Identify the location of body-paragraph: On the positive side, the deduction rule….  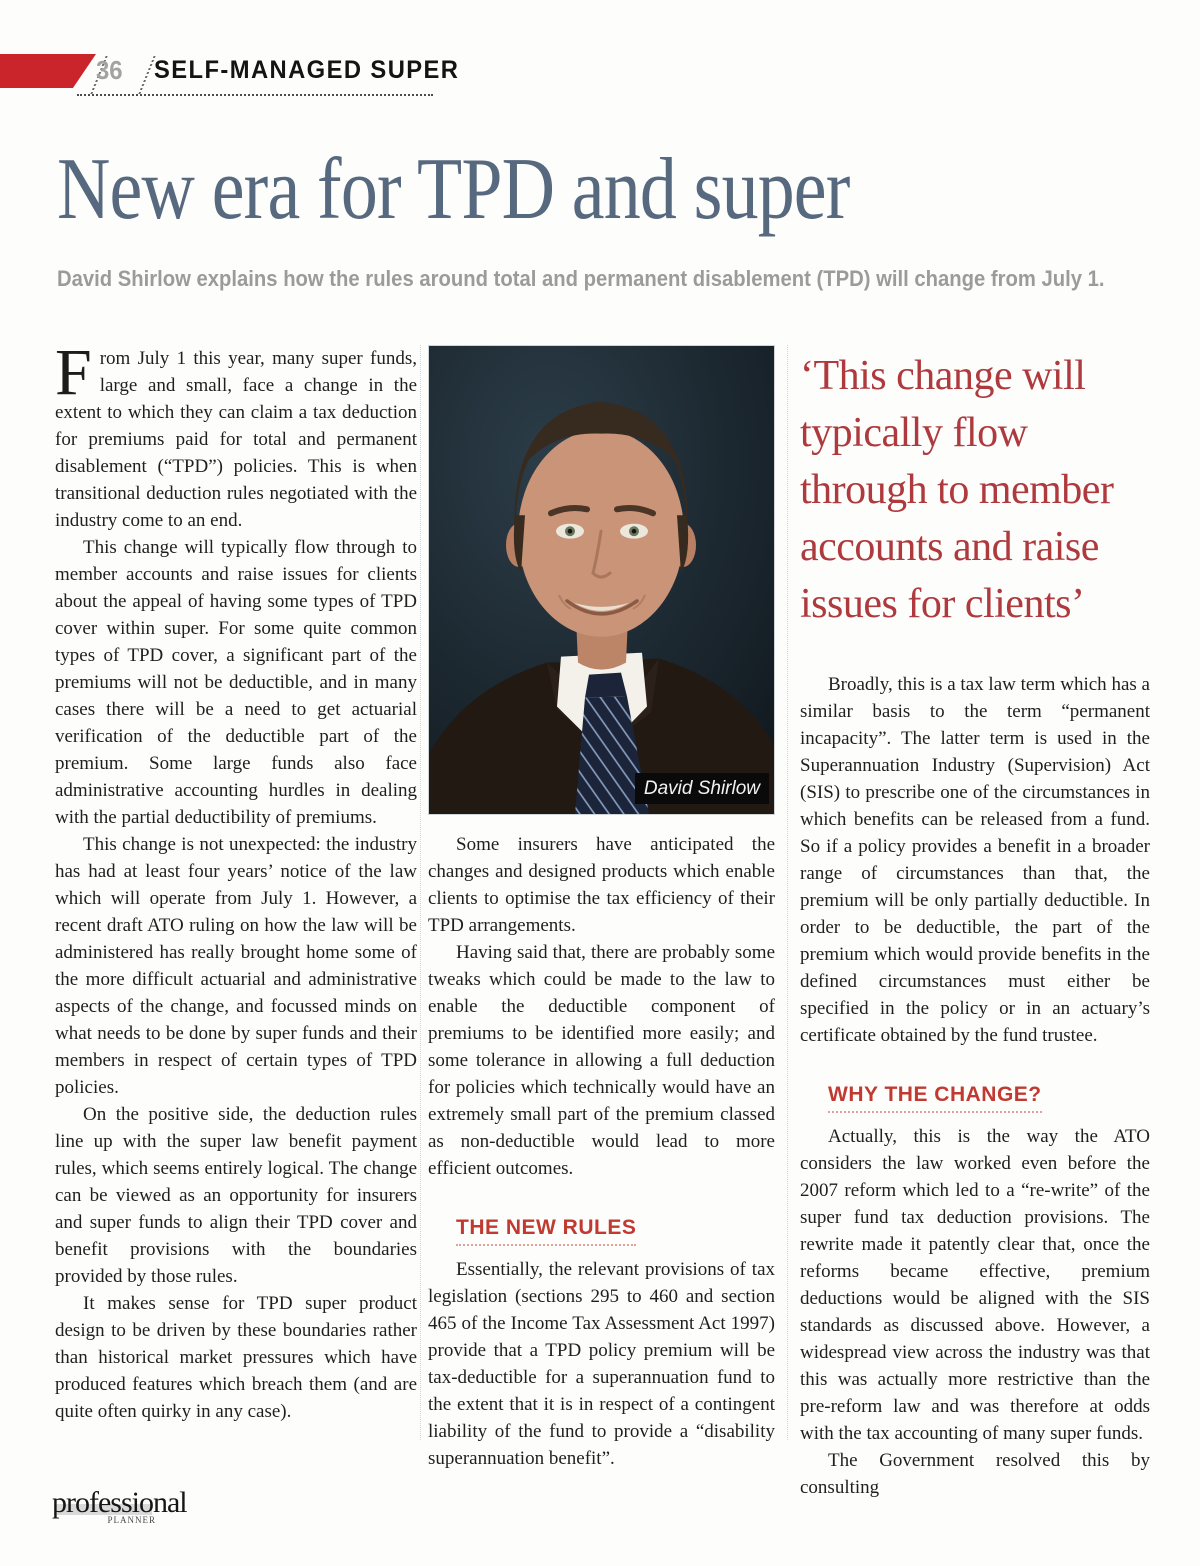
(236, 1195).